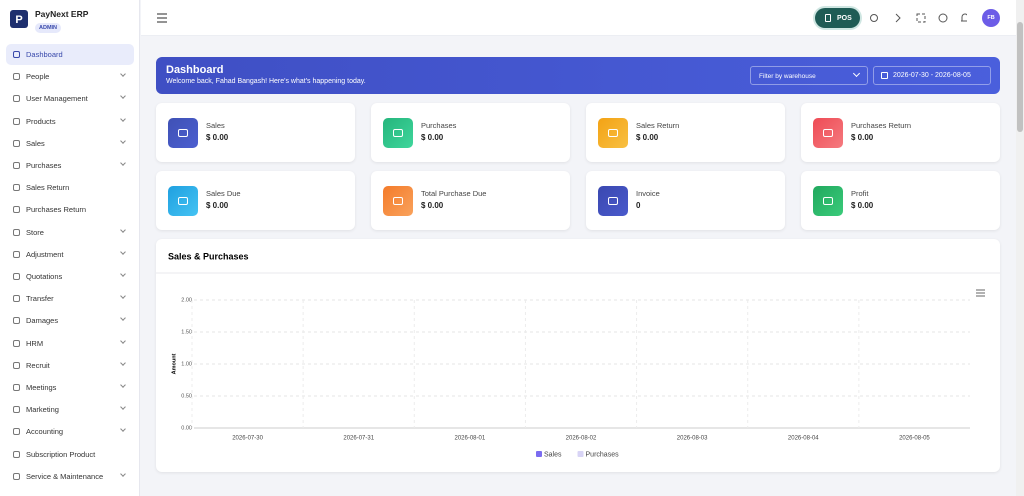 This screenshot has height=496, width=1024. What do you see at coordinates (70, 76) in the screenshot?
I see `nav-item: People` at bounding box center [70, 76].